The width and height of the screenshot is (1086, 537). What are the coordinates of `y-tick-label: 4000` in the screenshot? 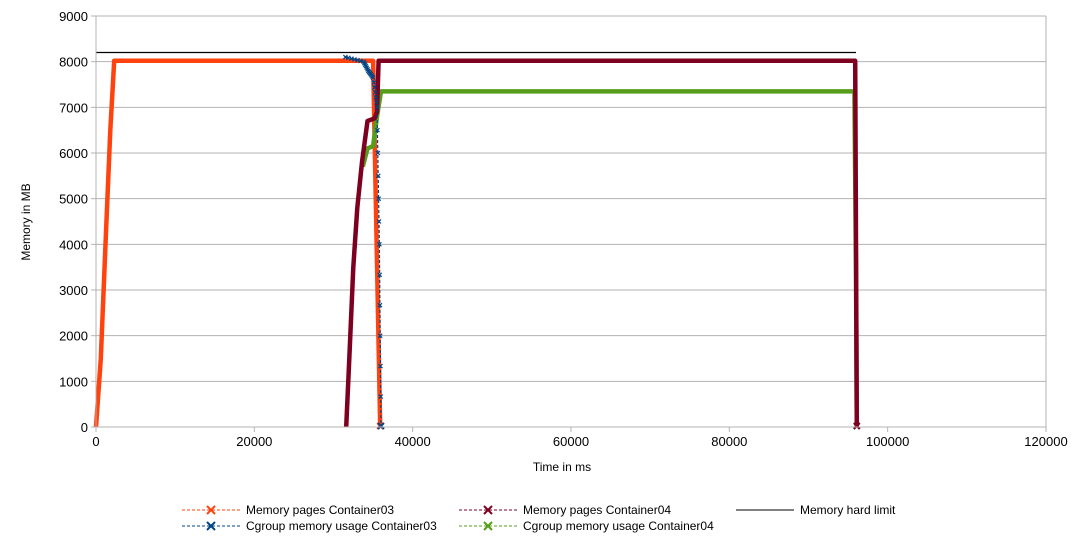 It's located at (73, 244).